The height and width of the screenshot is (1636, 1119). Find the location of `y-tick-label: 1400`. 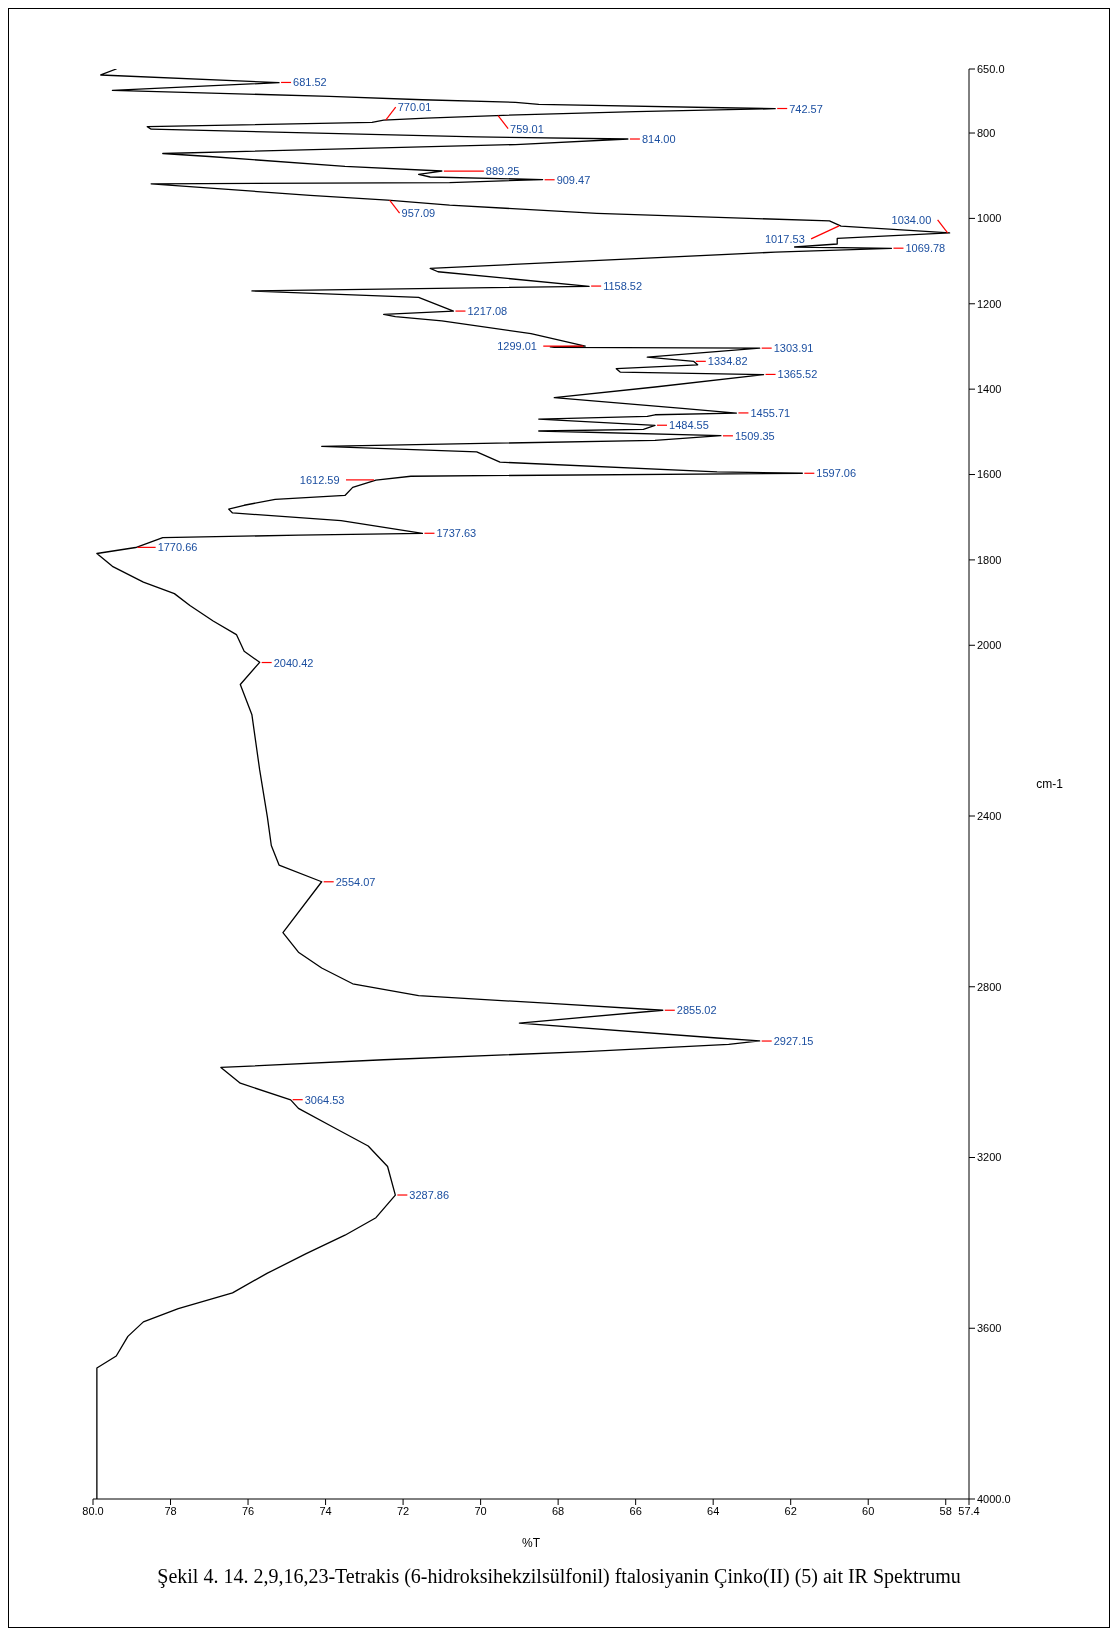

y-tick-label: 1400 is located at coordinates (989, 389).